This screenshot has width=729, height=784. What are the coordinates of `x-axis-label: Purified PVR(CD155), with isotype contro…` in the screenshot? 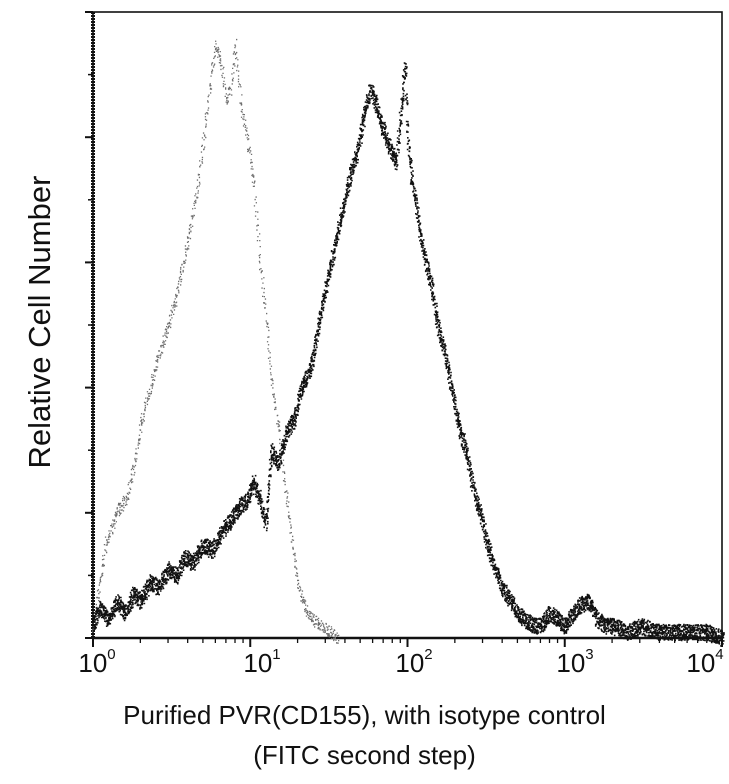 It's located at (364, 715).